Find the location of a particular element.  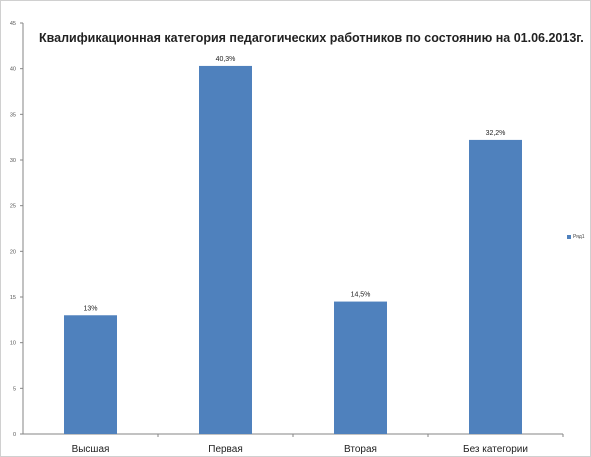

data-label: 13% is located at coordinates (90, 308).